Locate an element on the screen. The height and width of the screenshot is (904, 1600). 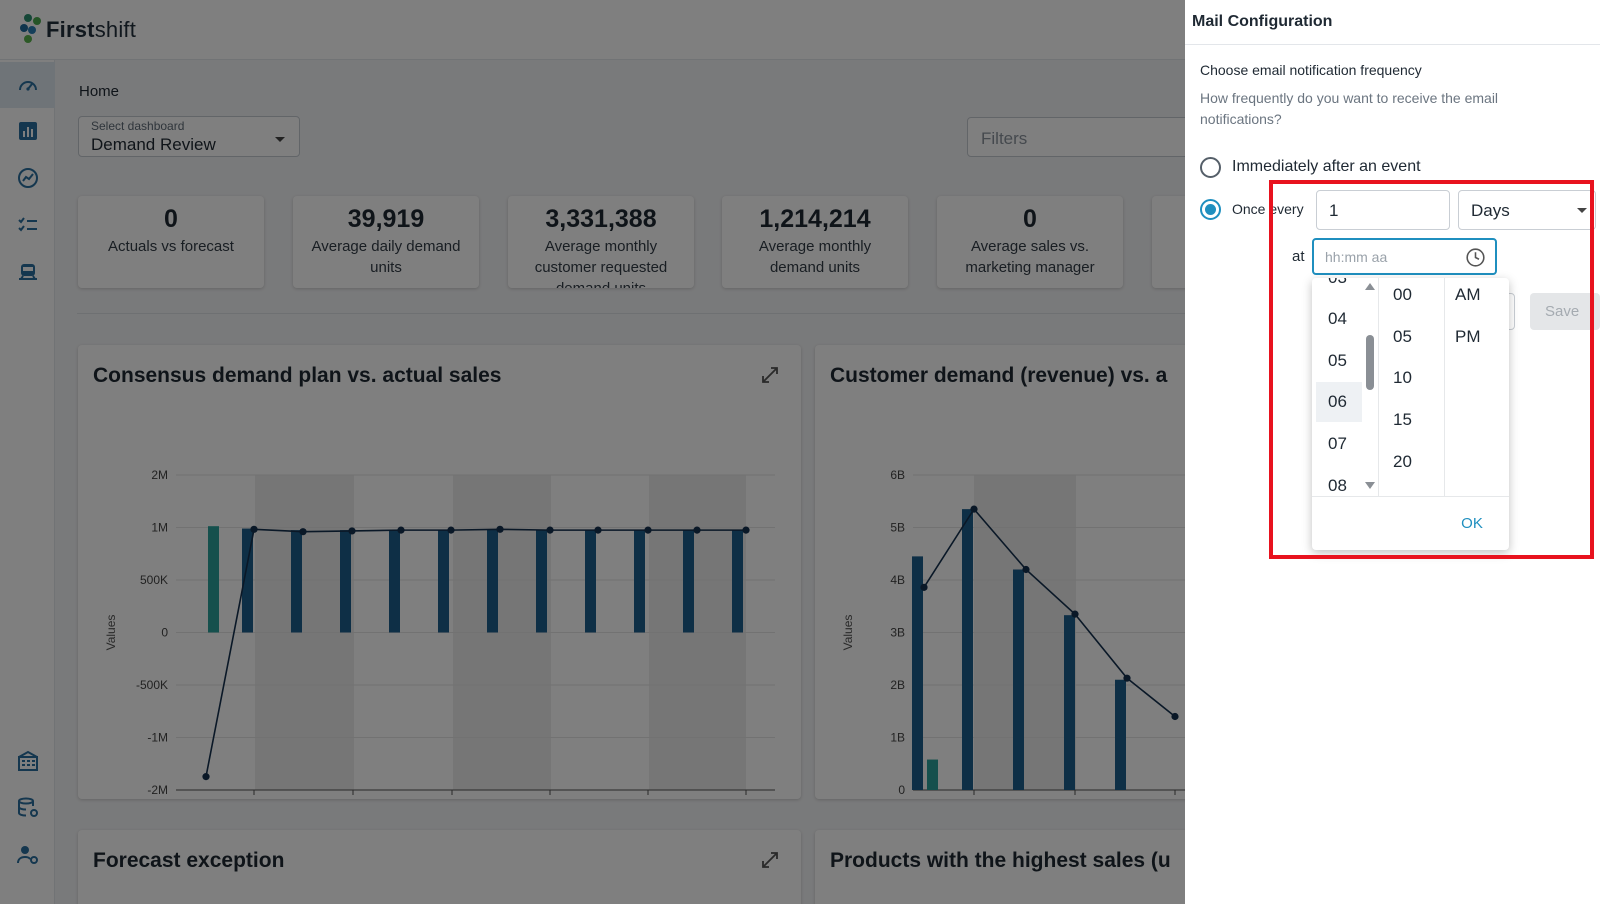
chevron-down-icon is located at coordinates (1582, 210).